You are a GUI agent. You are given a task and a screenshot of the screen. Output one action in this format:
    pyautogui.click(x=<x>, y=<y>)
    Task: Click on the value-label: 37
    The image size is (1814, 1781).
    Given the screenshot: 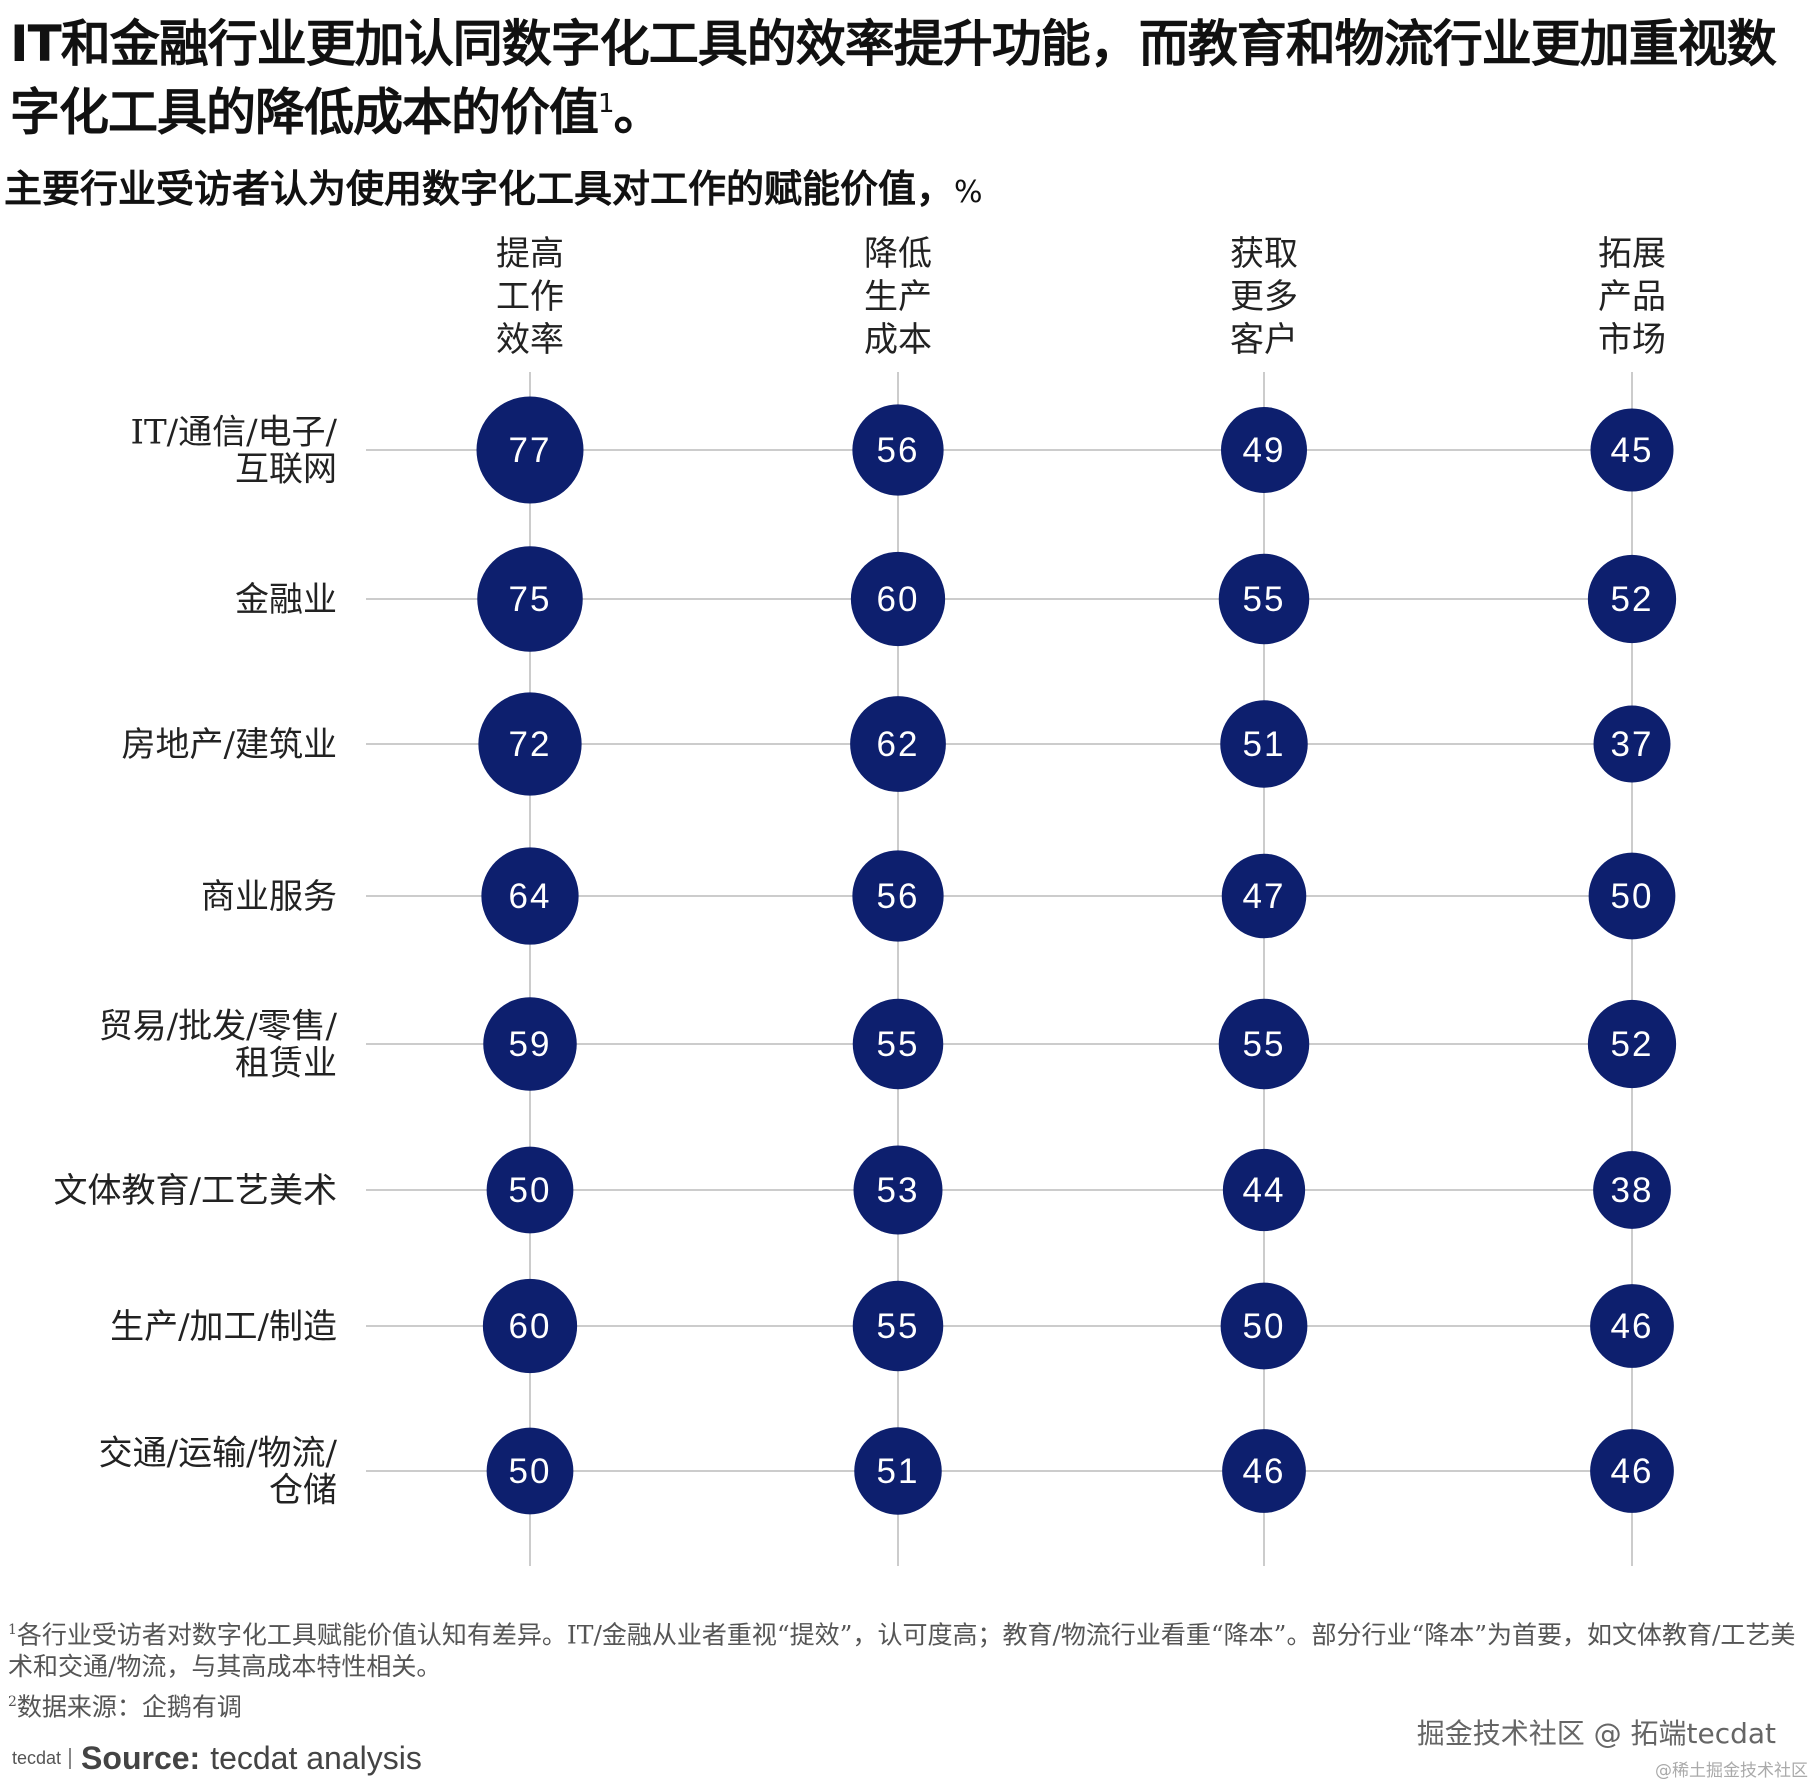 What is the action you would take?
    pyautogui.click(x=1632, y=744)
    